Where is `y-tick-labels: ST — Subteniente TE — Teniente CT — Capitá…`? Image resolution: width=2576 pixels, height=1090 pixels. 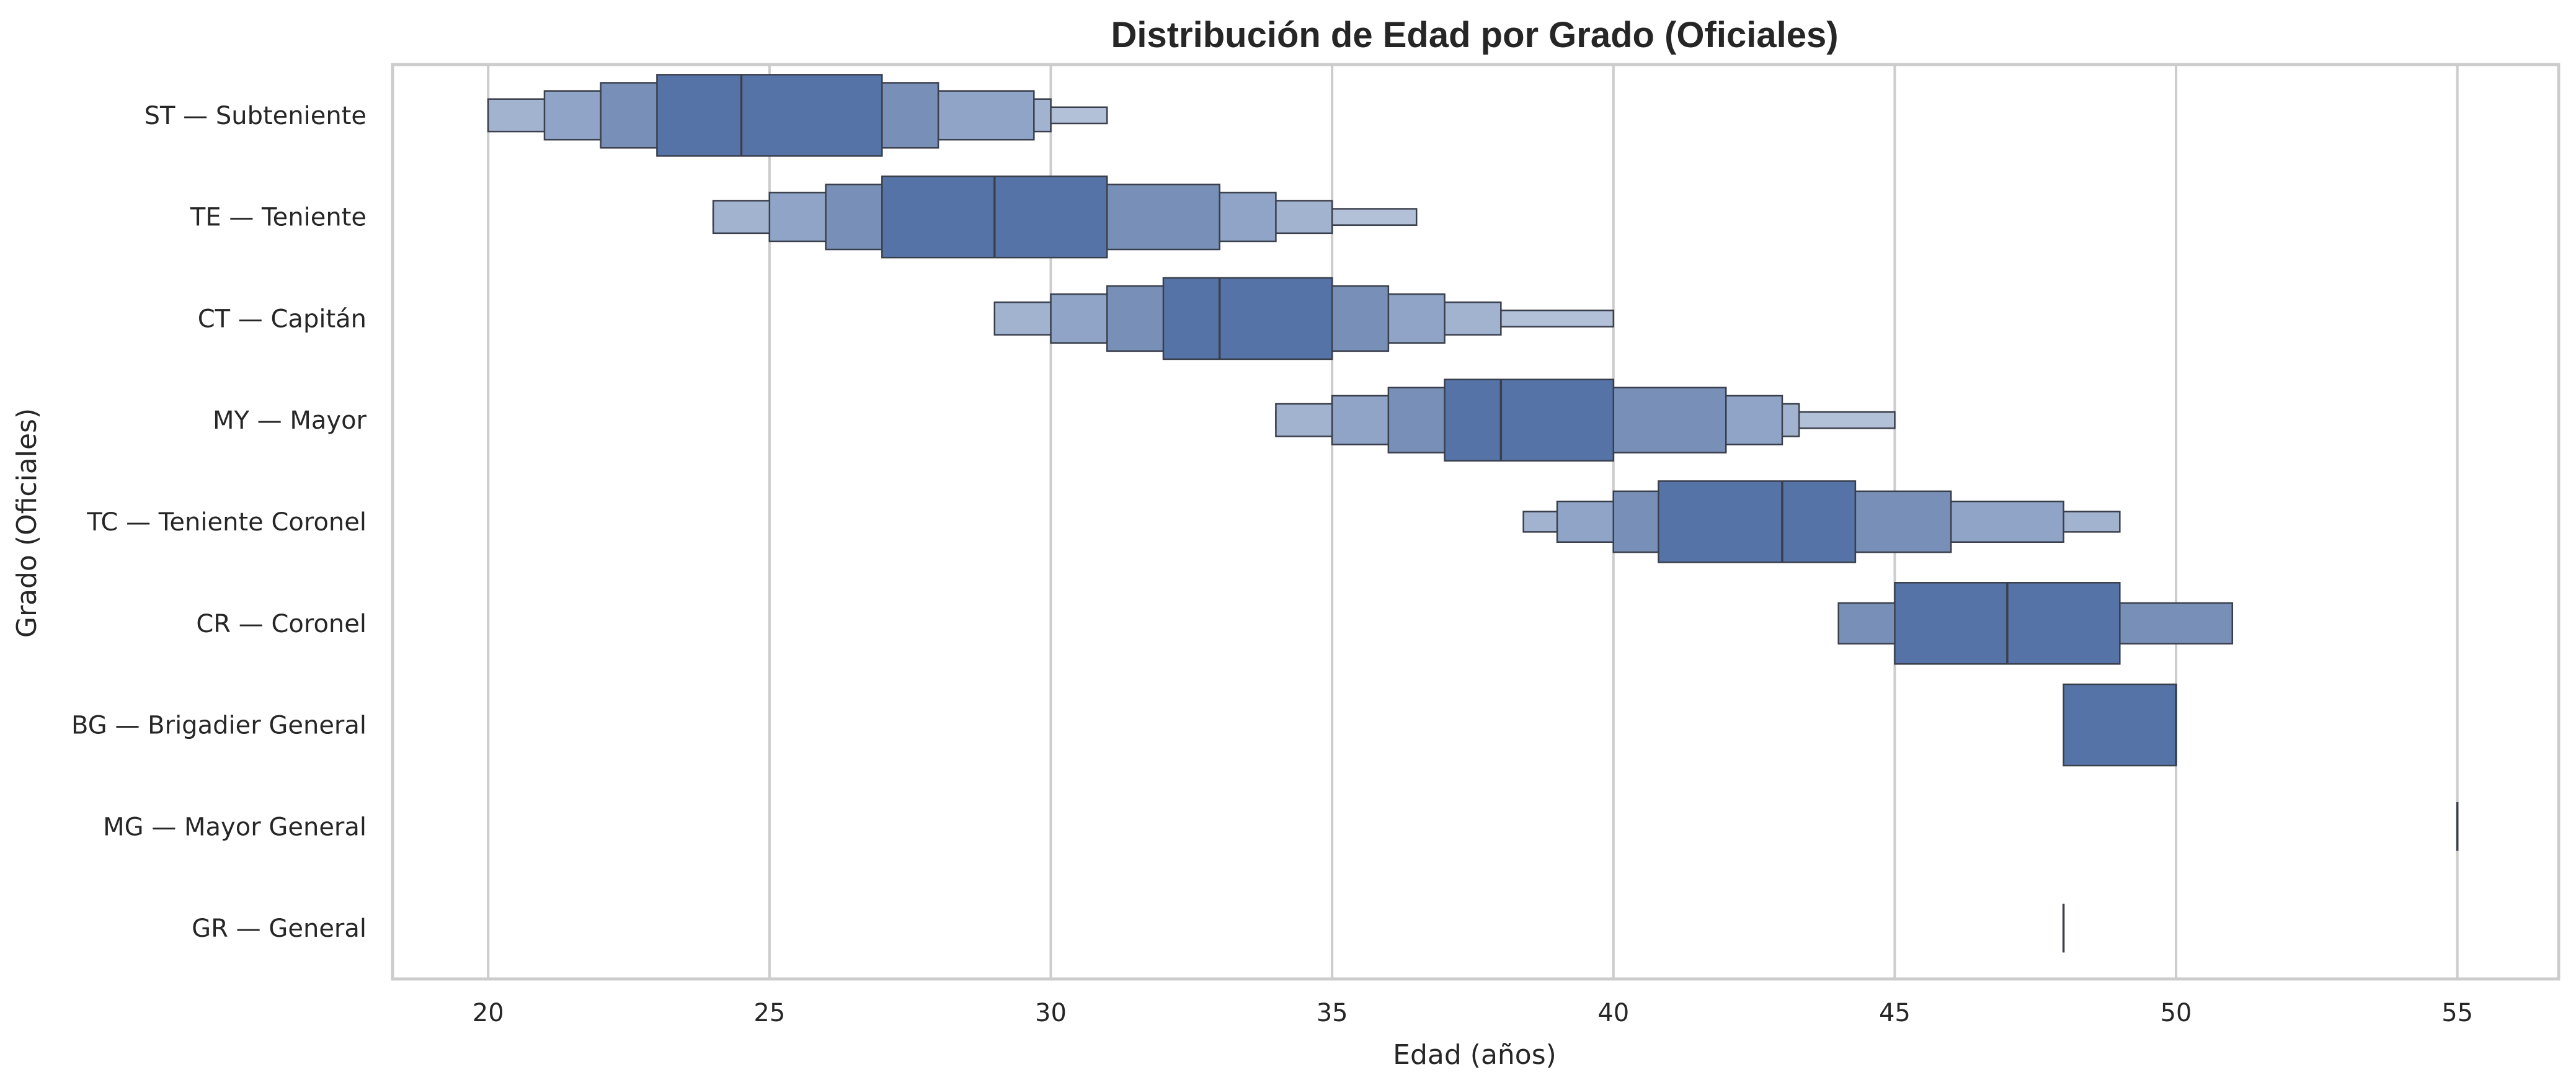 y-tick-labels: ST — Subteniente TE — Teniente CT — Capitá… is located at coordinates (219, 522).